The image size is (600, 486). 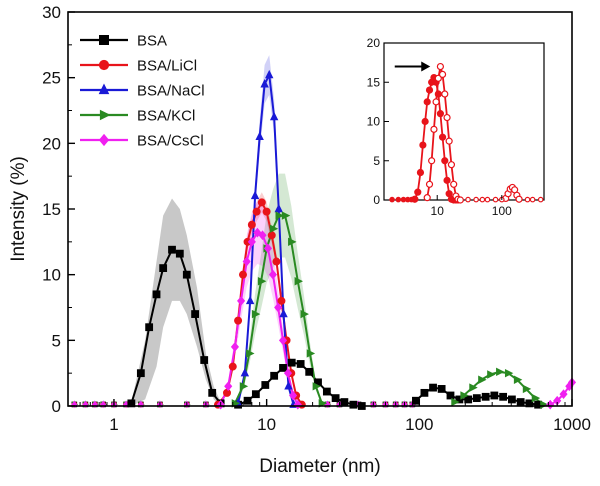 What do you see at coordinates (166, 116) in the screenshot?
I see `legend-label: BSA/KCl` at bounding box center [166, 116].